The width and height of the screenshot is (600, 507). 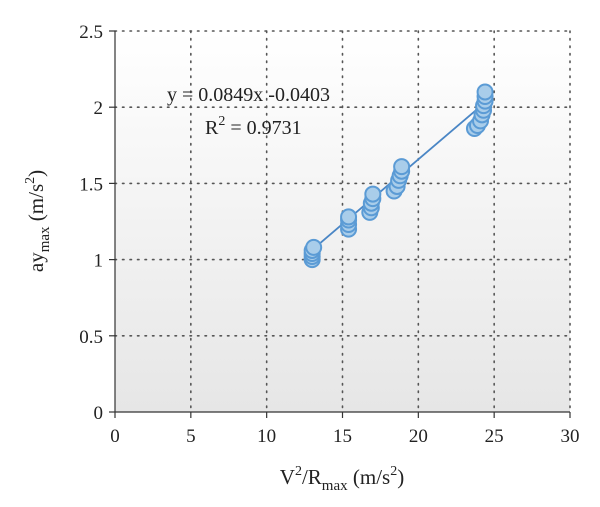 What do you see at coordinates (91, 32) in the screenshot?
I see `y-tick-label: 2.5` at bounding box center [91, 32].